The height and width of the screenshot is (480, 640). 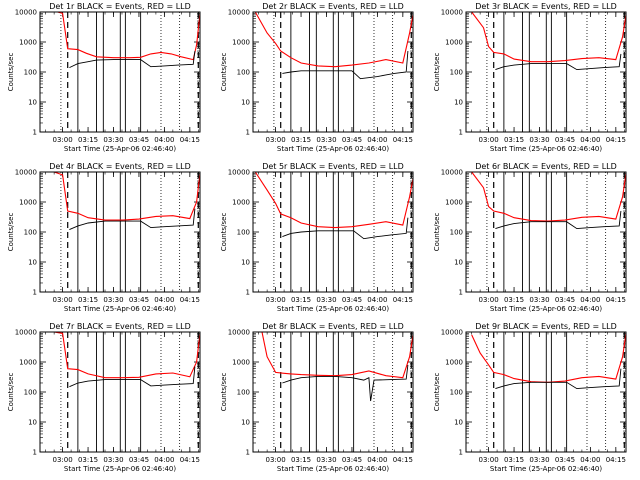 What do you see at coordinates (120, 326) in the screenshot?
I see `panel-title: Det 7r BLACK = Events, RED = LLD` at bounding box center [120, 326].